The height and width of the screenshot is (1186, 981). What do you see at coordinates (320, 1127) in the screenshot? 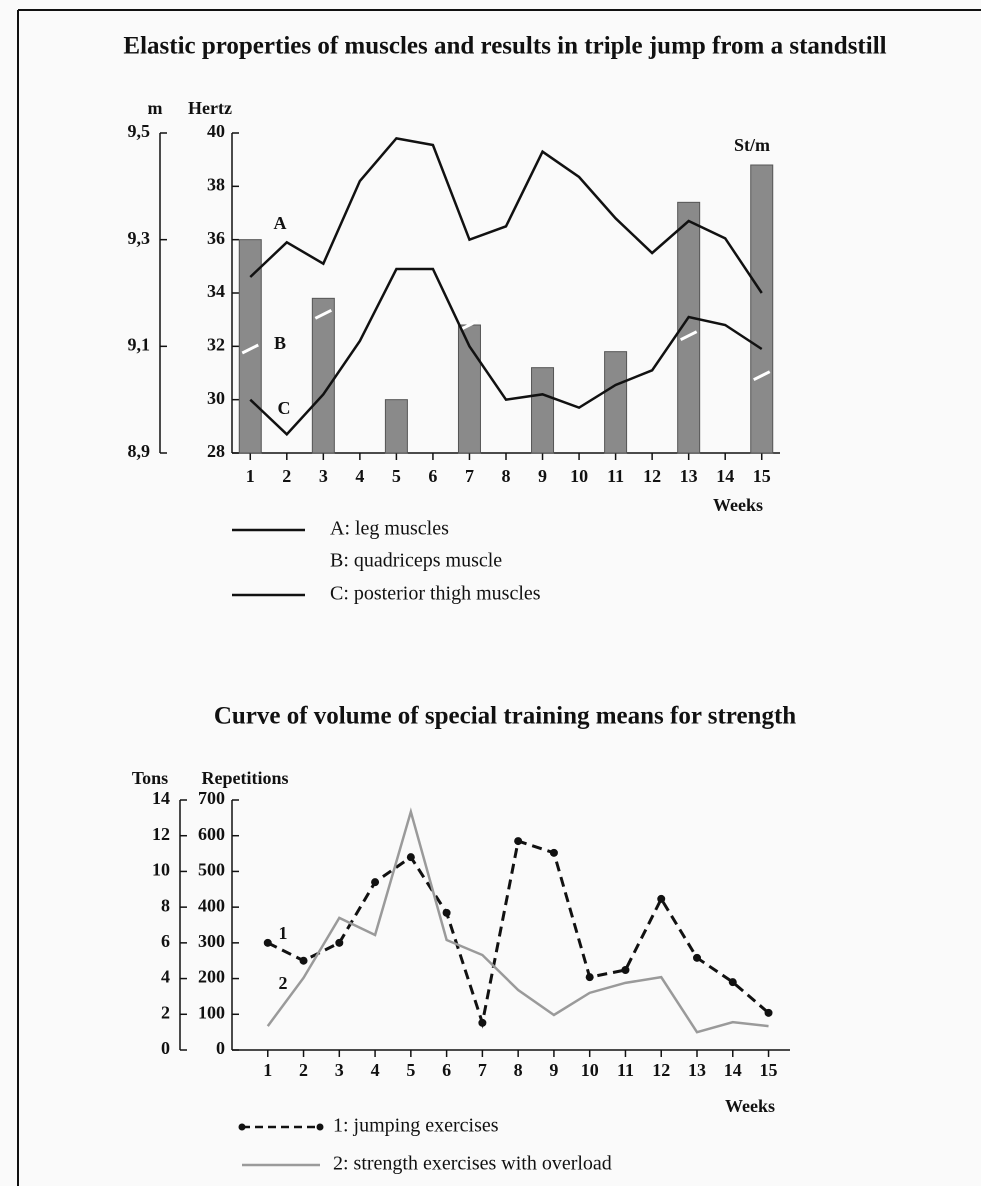
I see `legend-marker` at bounding box center [320, 1127].